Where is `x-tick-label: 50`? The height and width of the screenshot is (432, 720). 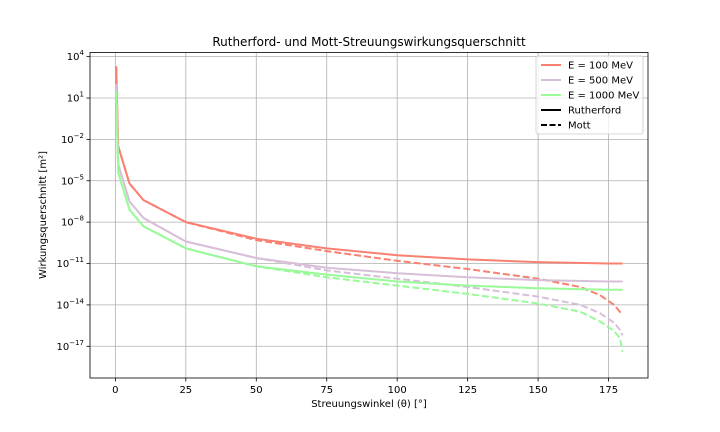 x-tick-label: 50 is located at coordinates (256, 390).